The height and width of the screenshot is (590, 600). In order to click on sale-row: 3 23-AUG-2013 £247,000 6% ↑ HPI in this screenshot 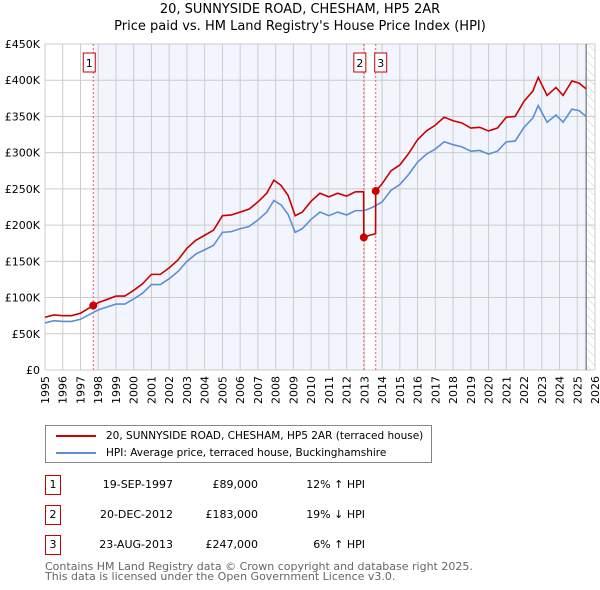, I will do `click(245, 546)`.